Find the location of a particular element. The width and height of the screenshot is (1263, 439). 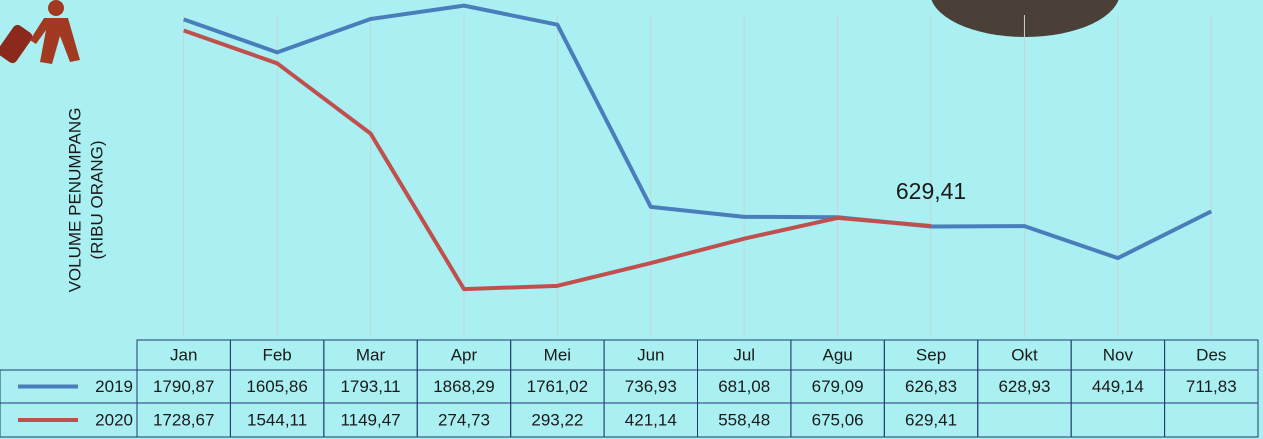

x-tick-label: Agu is located at coordinates (838, 354).